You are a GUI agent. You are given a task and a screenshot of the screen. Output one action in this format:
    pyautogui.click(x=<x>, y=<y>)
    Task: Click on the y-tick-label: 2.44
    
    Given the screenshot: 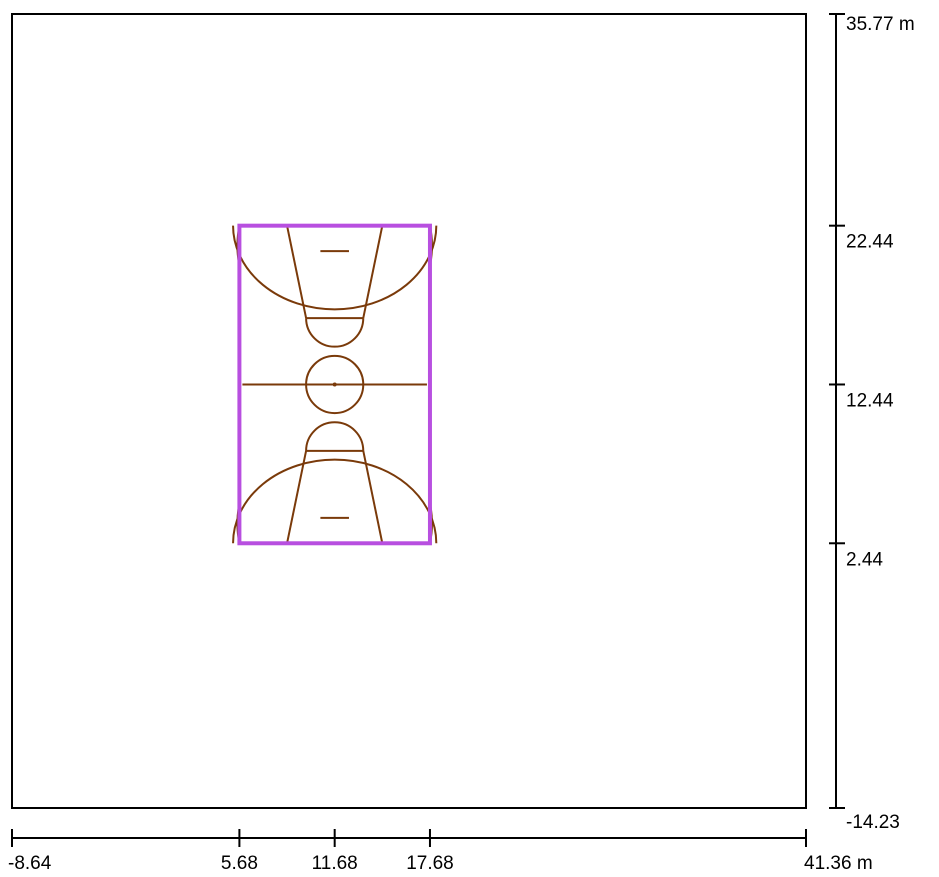 What is the action you would take?
    pyautogui.click(x=864, y=559)
    